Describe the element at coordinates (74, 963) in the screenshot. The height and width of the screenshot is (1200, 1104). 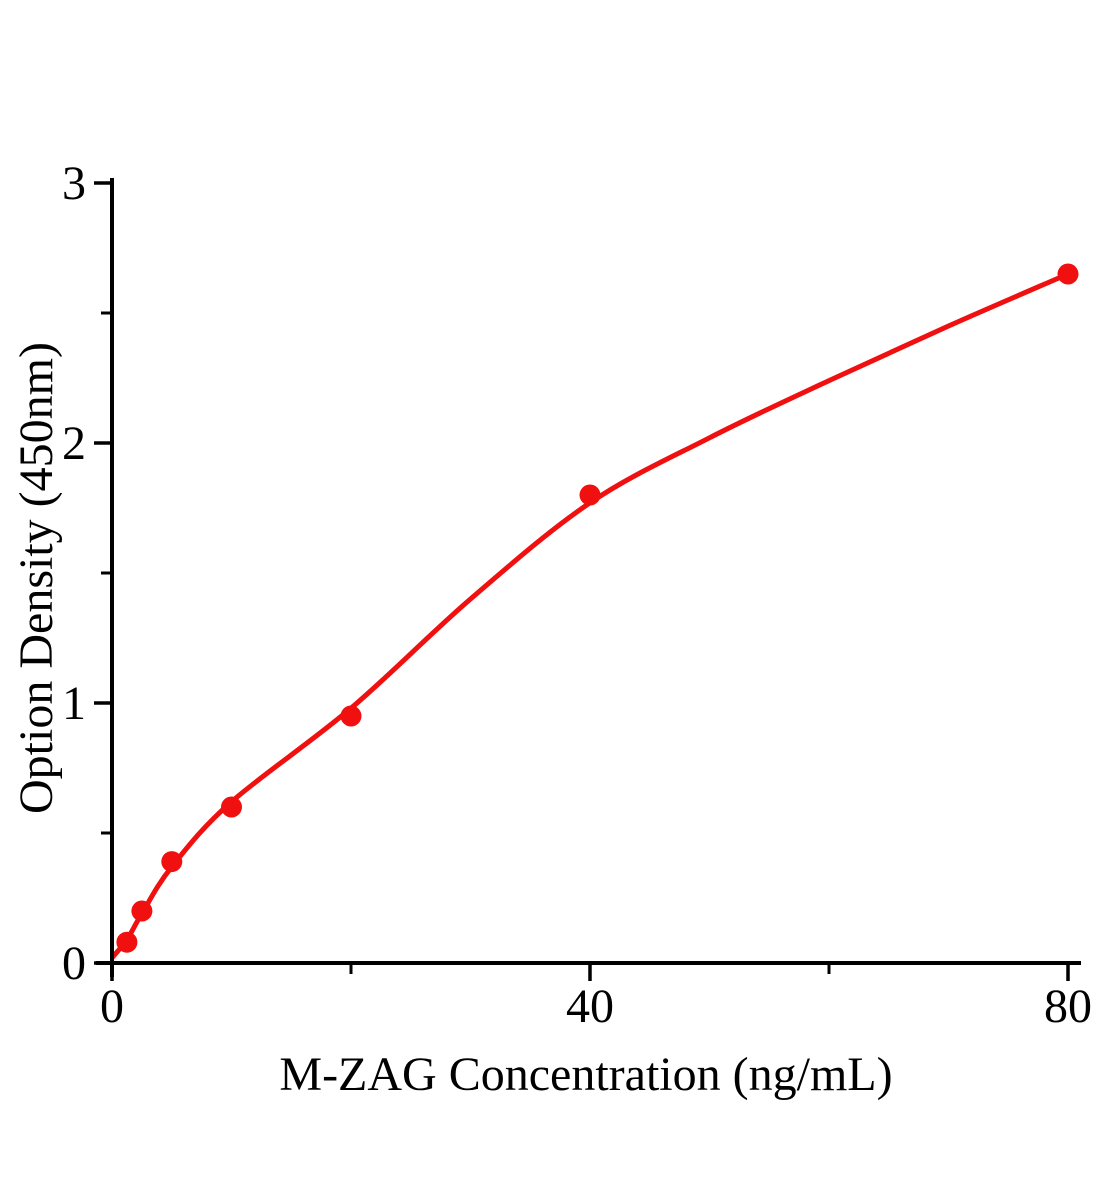
I see `y-tick-label: 0` at that location.